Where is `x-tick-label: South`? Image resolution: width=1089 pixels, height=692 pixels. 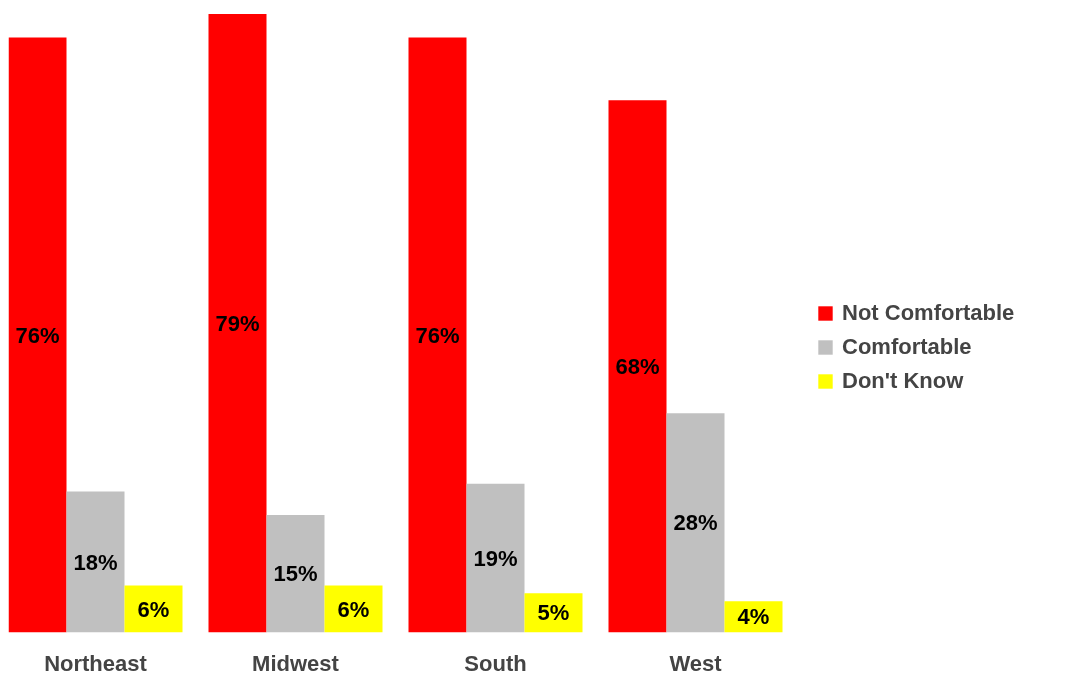 x-tick-label: South is located at coordinates (495, 663).